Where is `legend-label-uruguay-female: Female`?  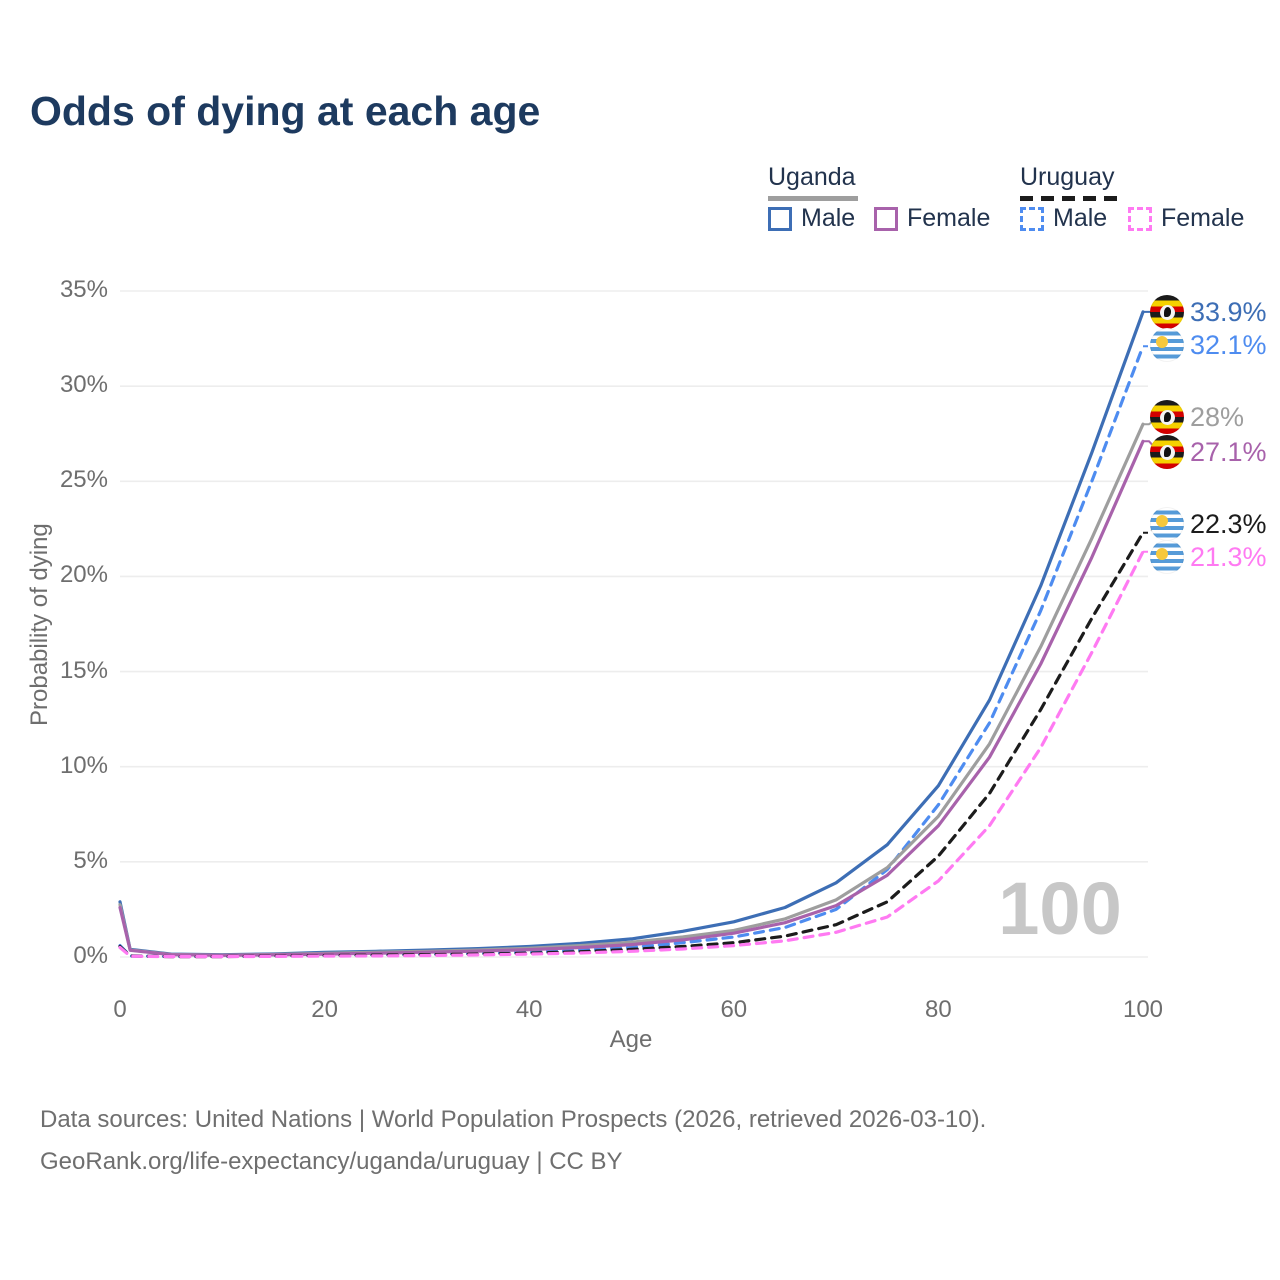 legend-label-uruguay-female: Female is located at coordinates (1203, 218).